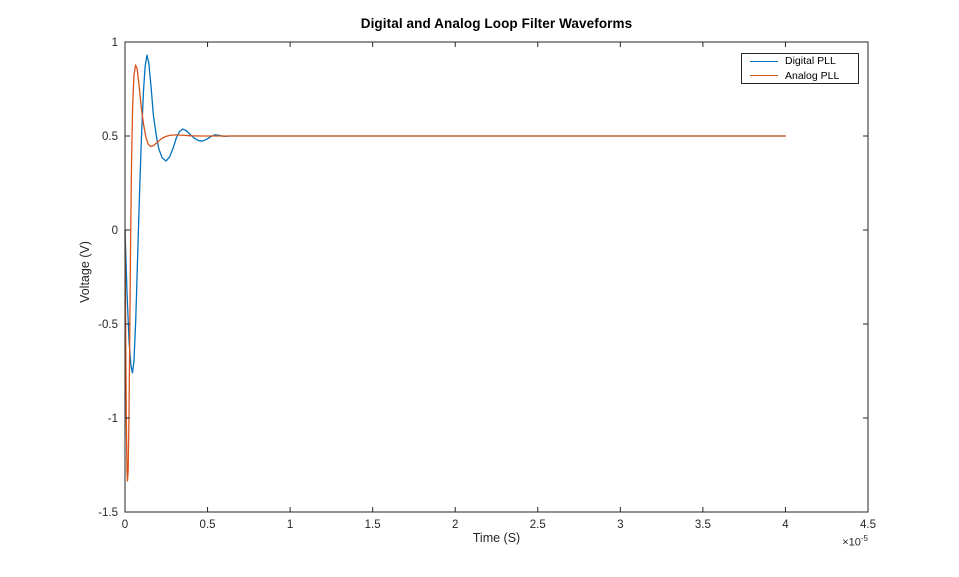 Image resolution: width=959 pixels, height=577 pixels. What do you see at coordinates (113, 419) in the screenshot?
I see `y-tick-label: -1` at bounding box center [113, 419].